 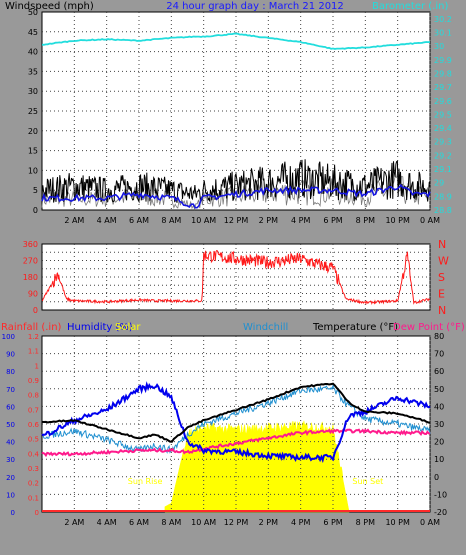 I want to click on barometer-tick-label: 29.7, so click(x=443, y=87).